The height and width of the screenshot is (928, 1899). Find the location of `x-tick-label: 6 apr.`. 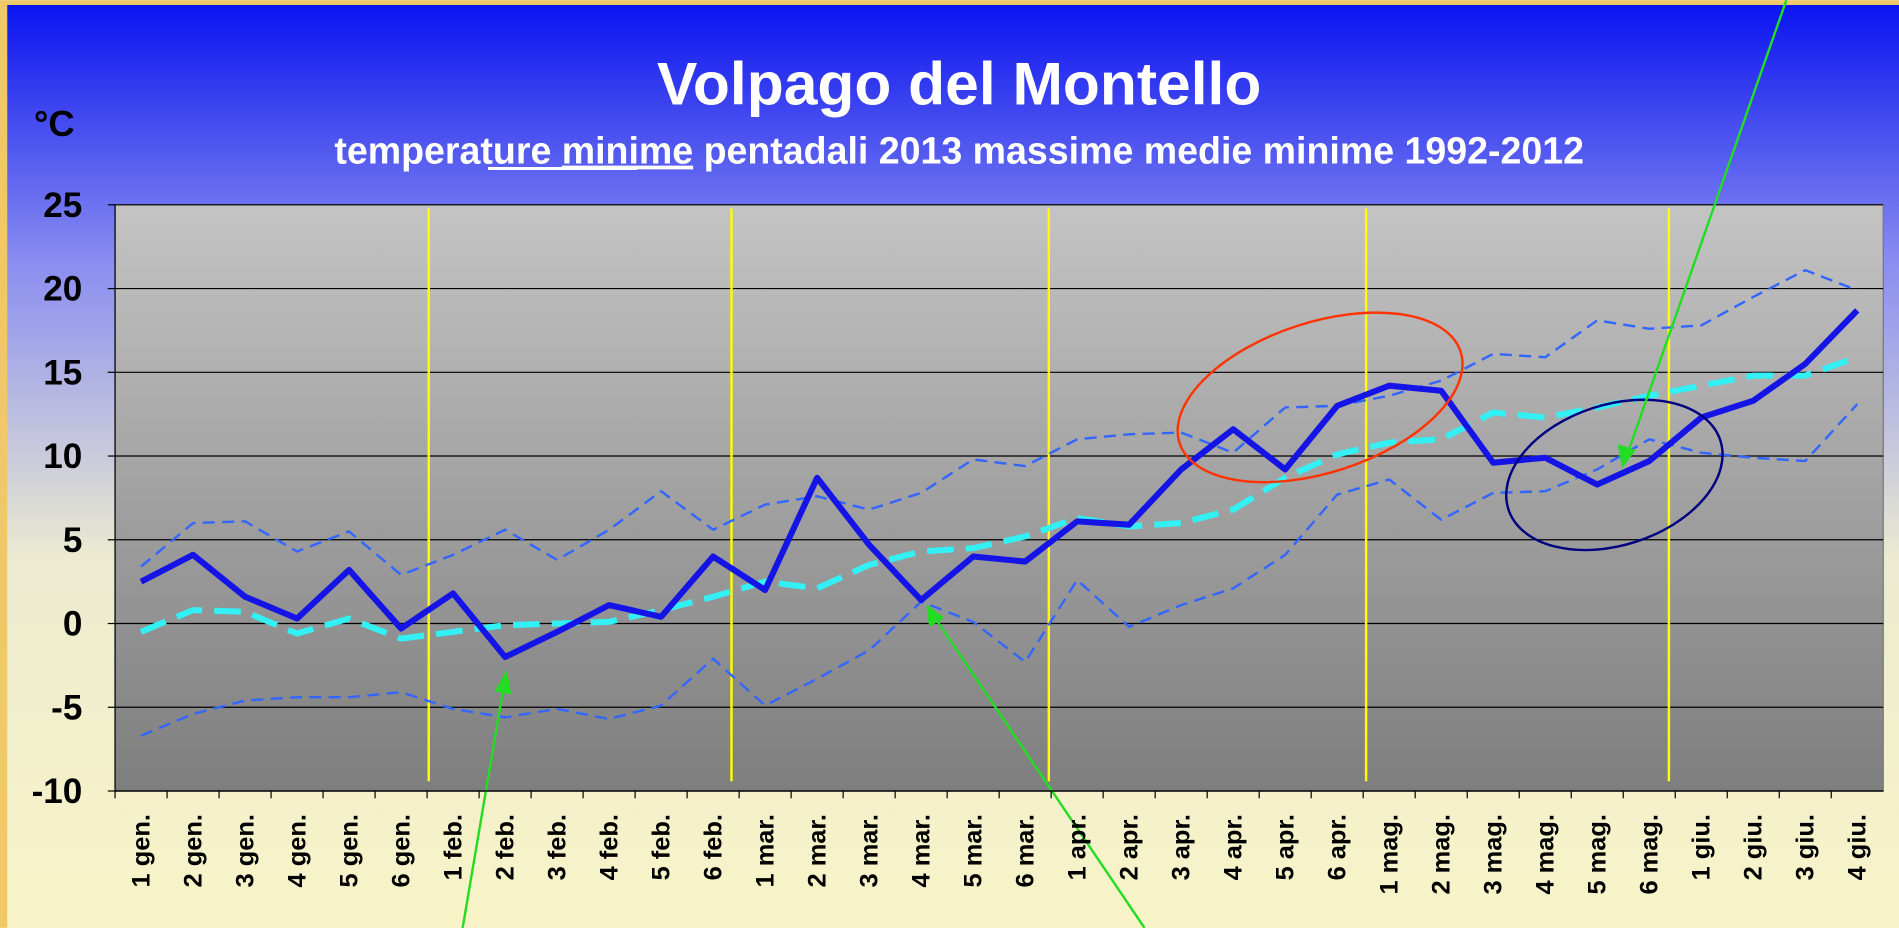

x-tick-label: 6 apr. is located at coordinates (1338, 847).